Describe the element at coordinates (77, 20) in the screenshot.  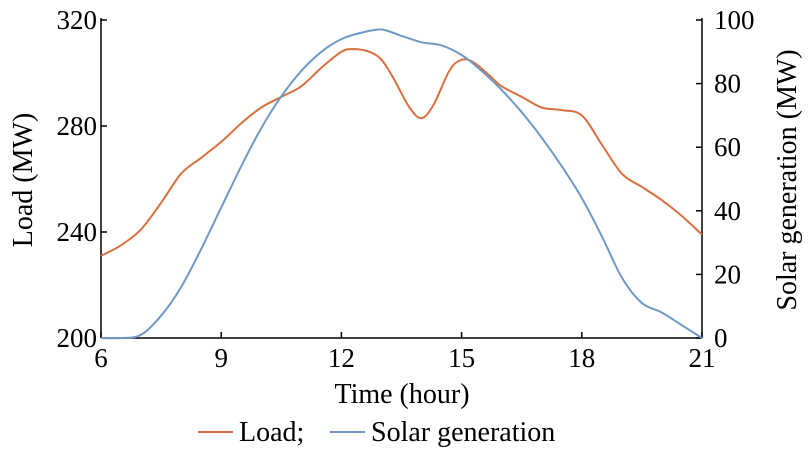
I see `y-tick-label: 320` at that location.